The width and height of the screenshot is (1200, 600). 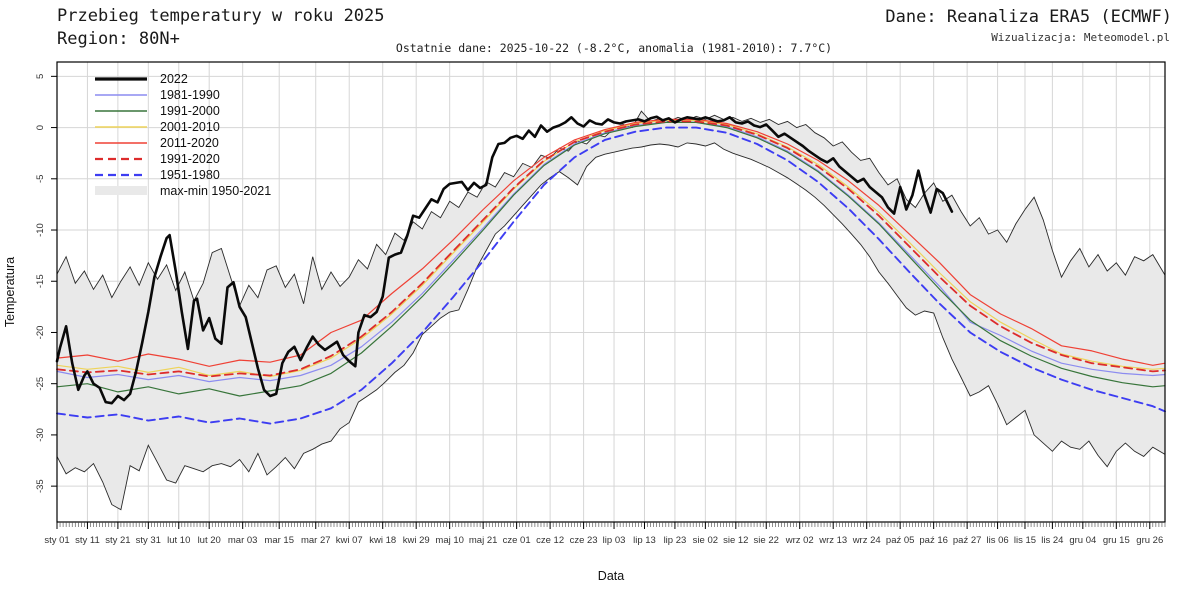 I want to click on x-tick-label: cze 12, so click(x=550, y=540).